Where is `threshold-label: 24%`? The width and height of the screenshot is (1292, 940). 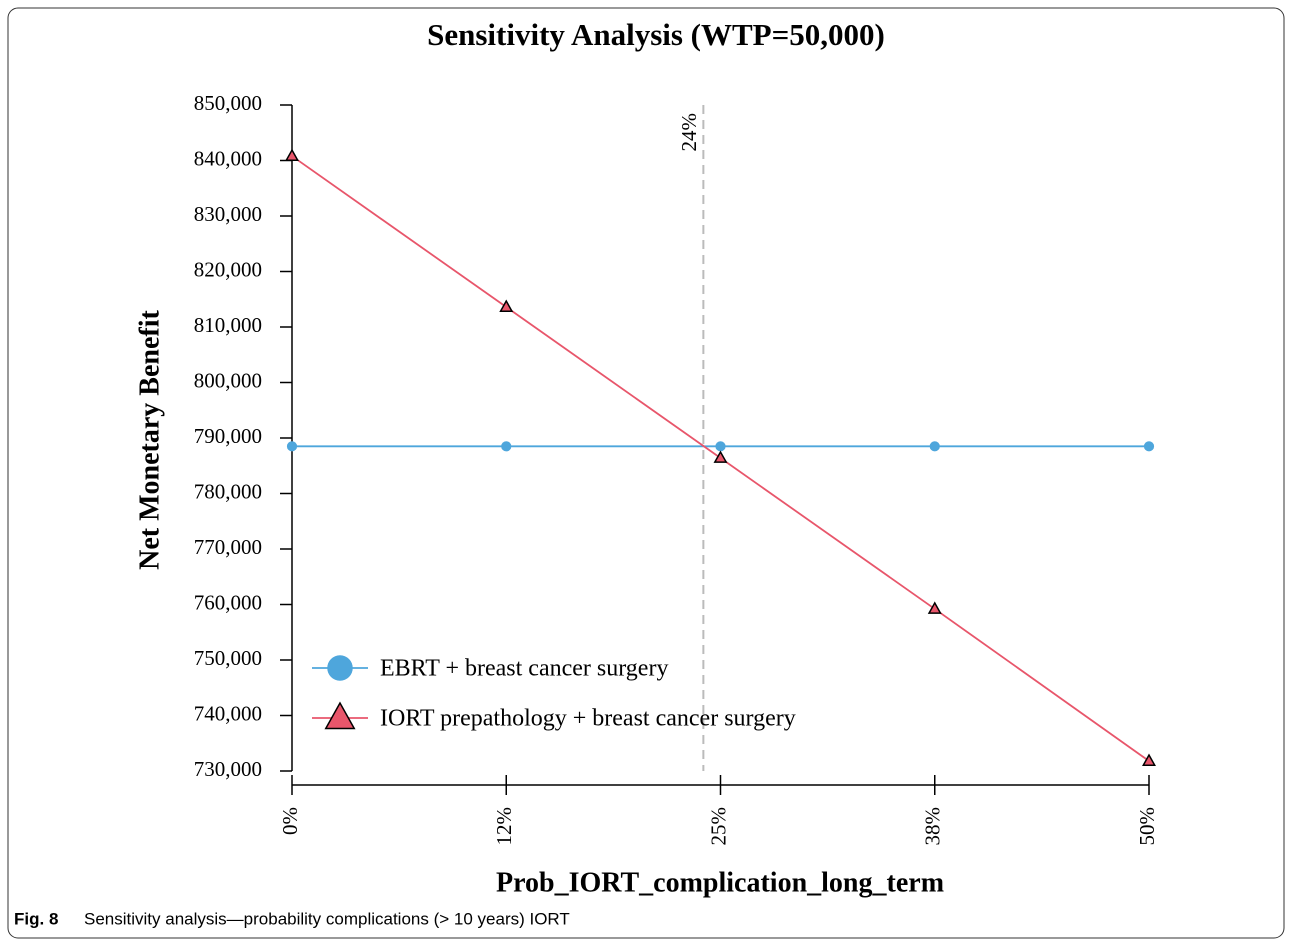 threshold-label: 24% is located at coordinates (689, 132).